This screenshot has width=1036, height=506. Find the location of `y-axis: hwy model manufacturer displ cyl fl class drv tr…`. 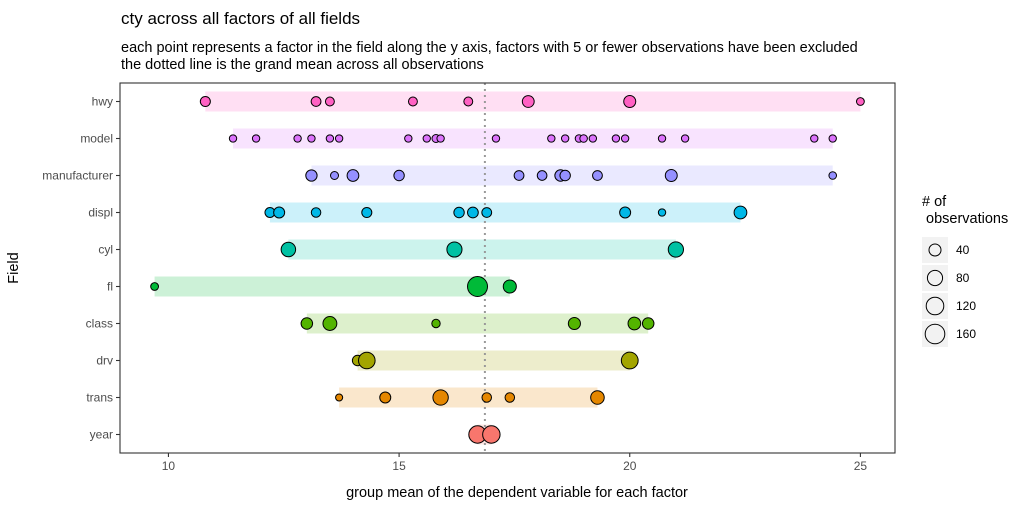

y-axis: hwy model manufacturer displ cyl fl class drv tr… is located at coordinates (81, 268).